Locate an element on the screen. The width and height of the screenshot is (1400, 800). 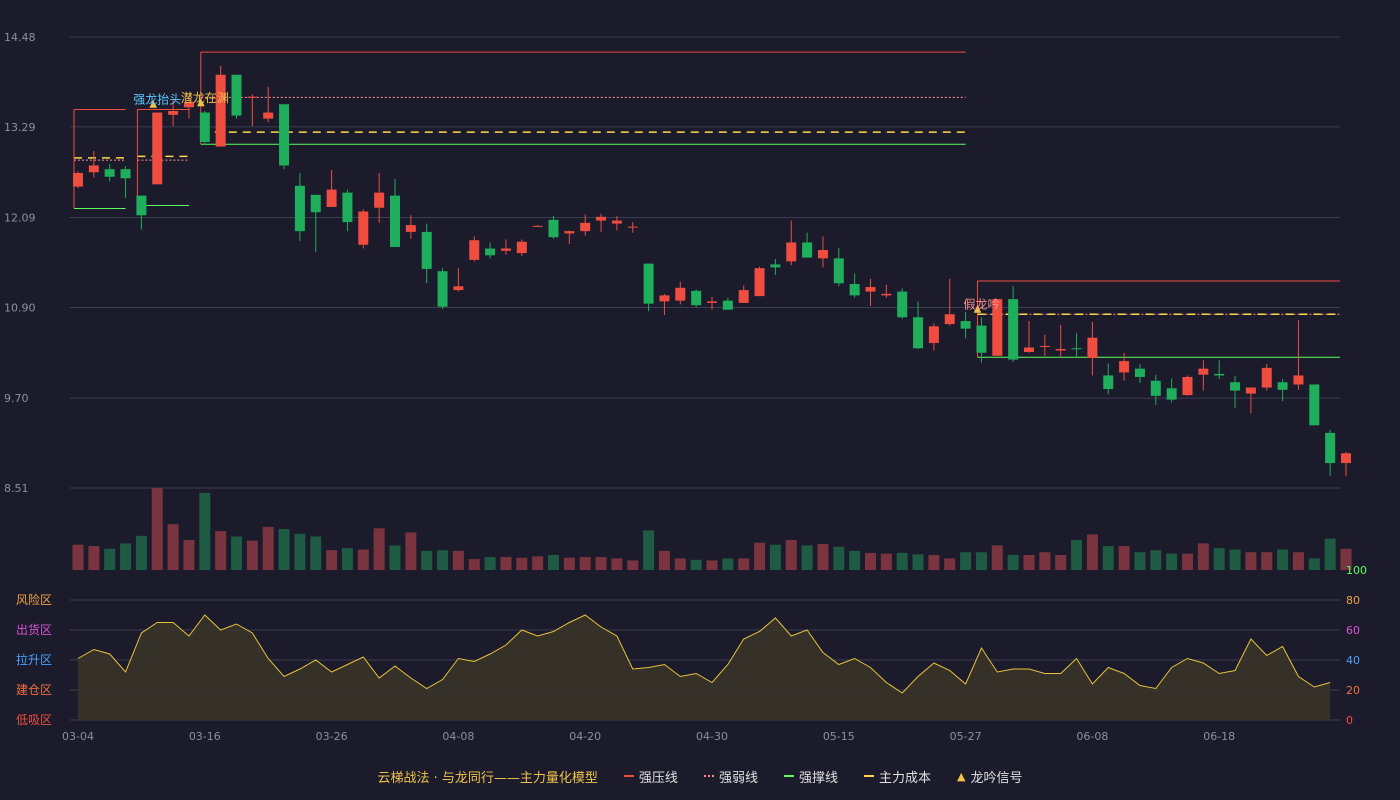
x-tick-label: 05-15 is located at coordinates (839, 736).